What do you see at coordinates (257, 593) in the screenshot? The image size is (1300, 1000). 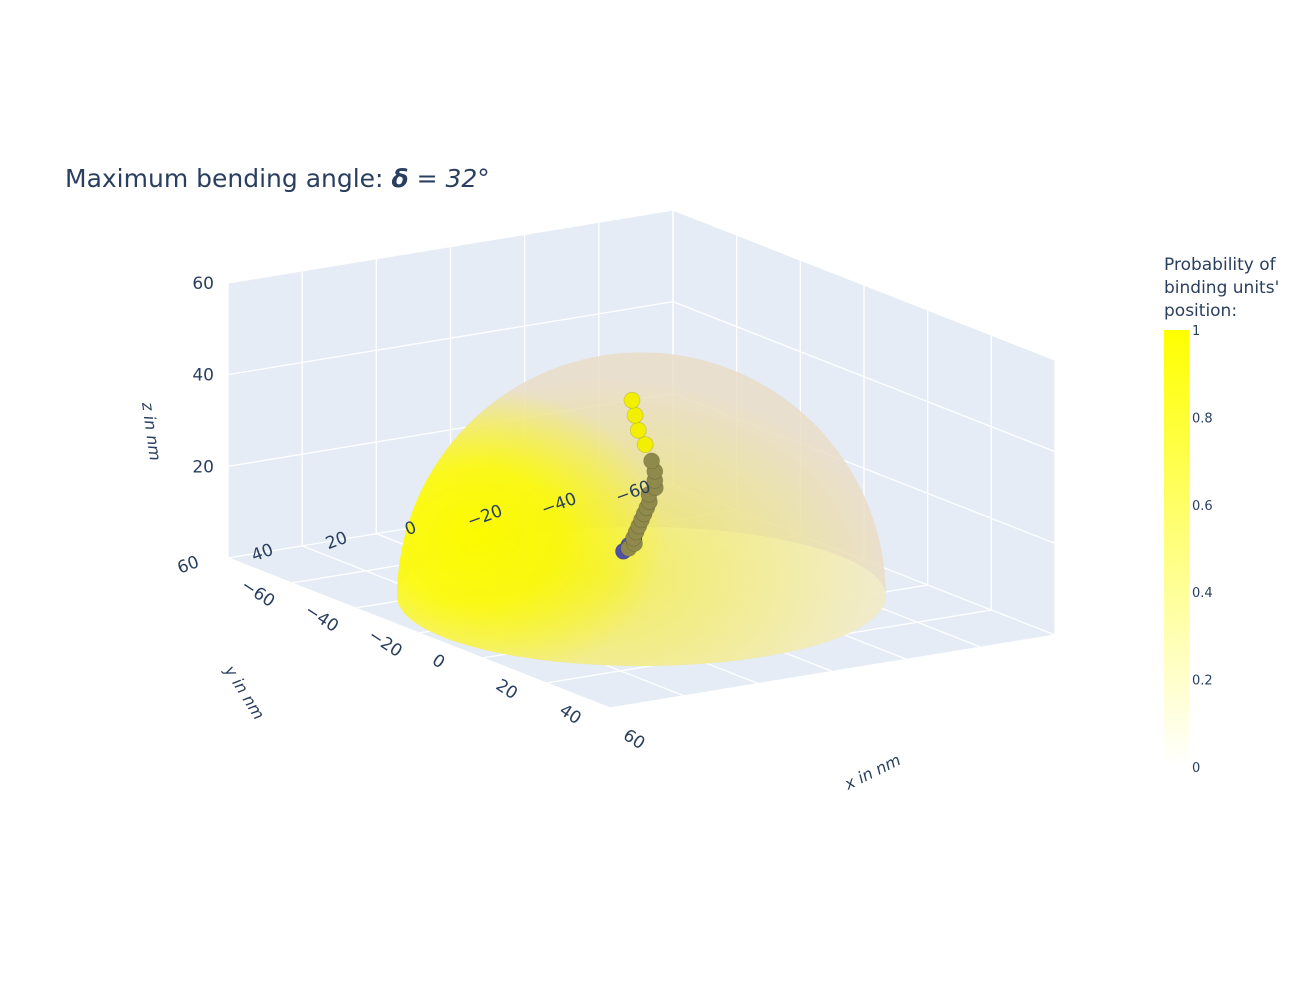 I see `x-tick-label: −60` at bounding box center [257, 593].